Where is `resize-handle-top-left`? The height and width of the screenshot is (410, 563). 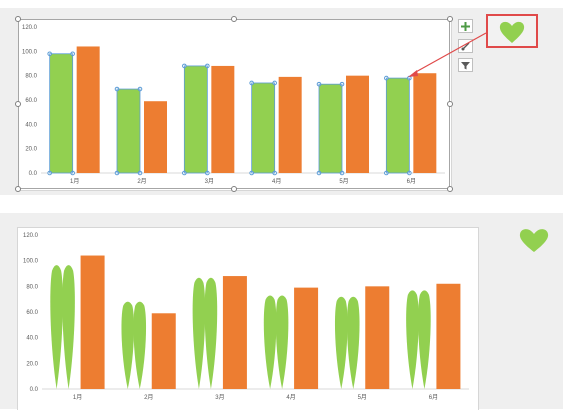
resize-handle-top-left is located at coordinates (18, 19).